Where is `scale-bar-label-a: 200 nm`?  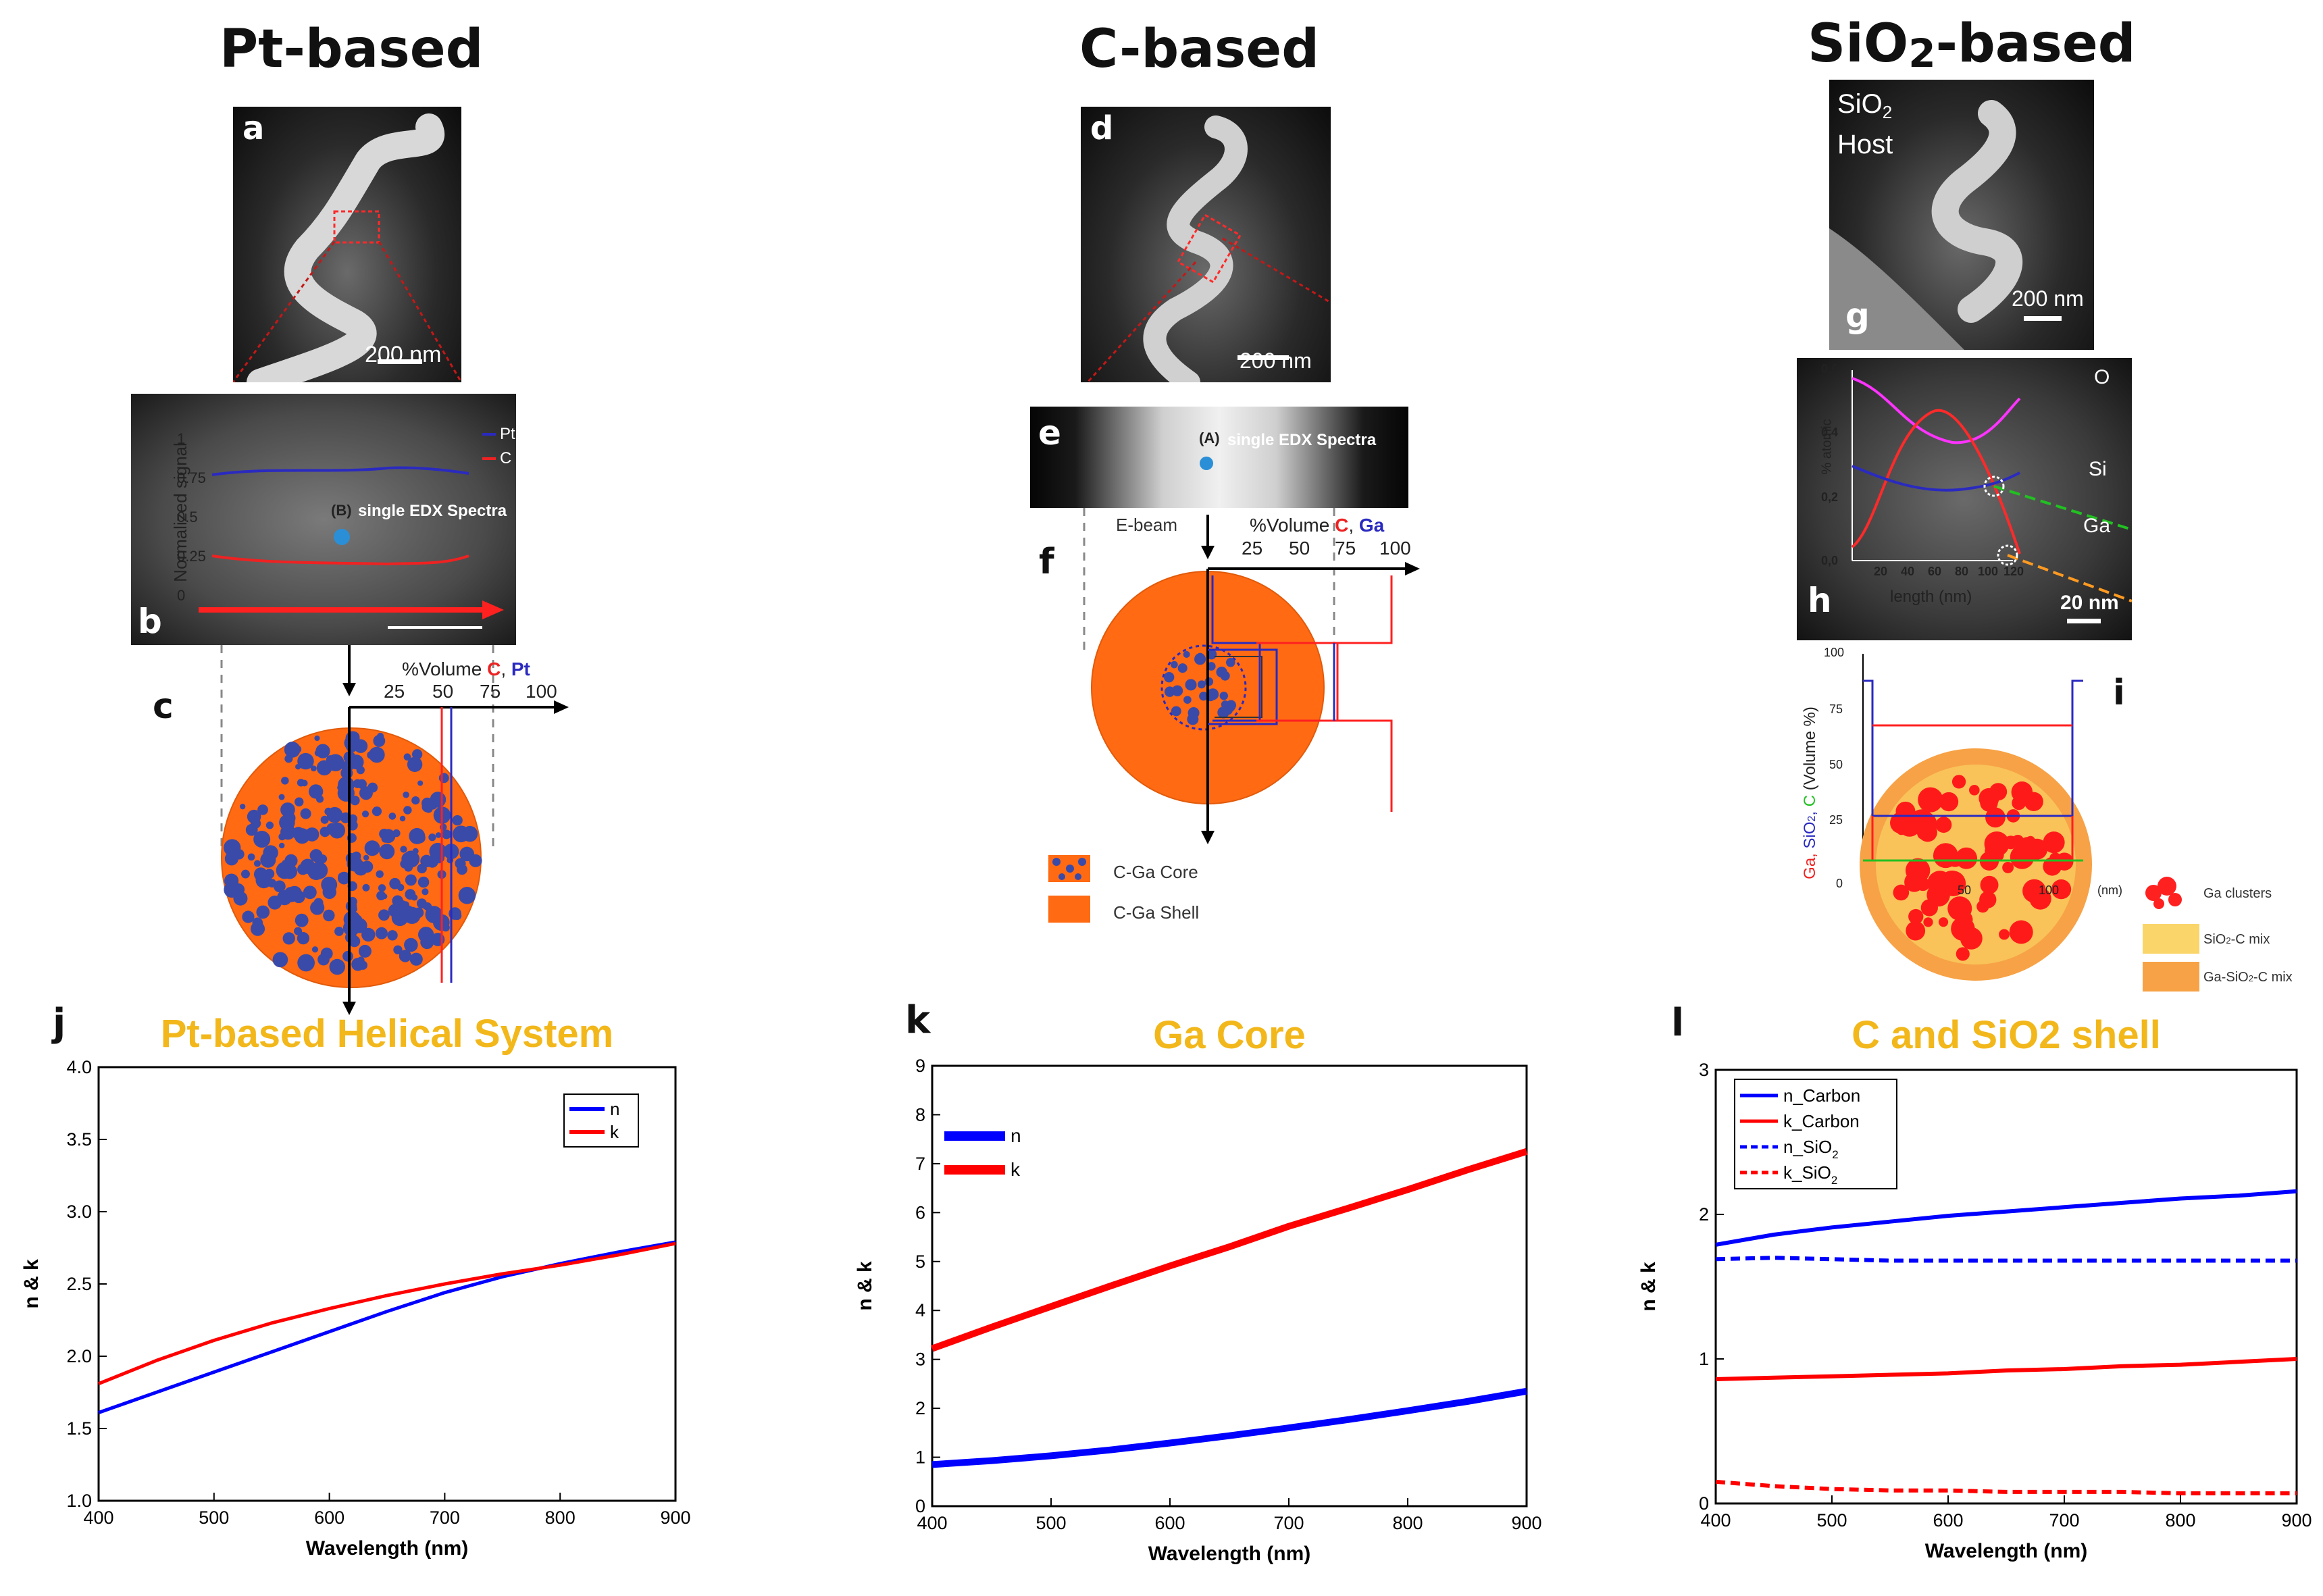
scale-bar-label-a: 200 nm is located at coordinates (404, 355).